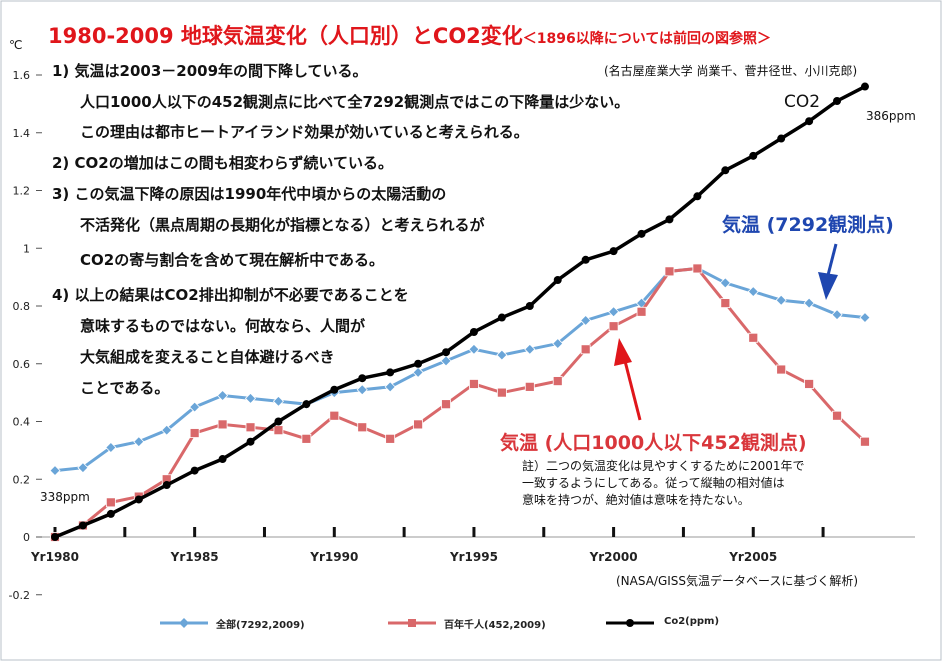 The height and width of the screenshot is (661, 942). Describe the element at coordinates (623, 352) in the screenshot. I see `red-arrow-head` at that location.